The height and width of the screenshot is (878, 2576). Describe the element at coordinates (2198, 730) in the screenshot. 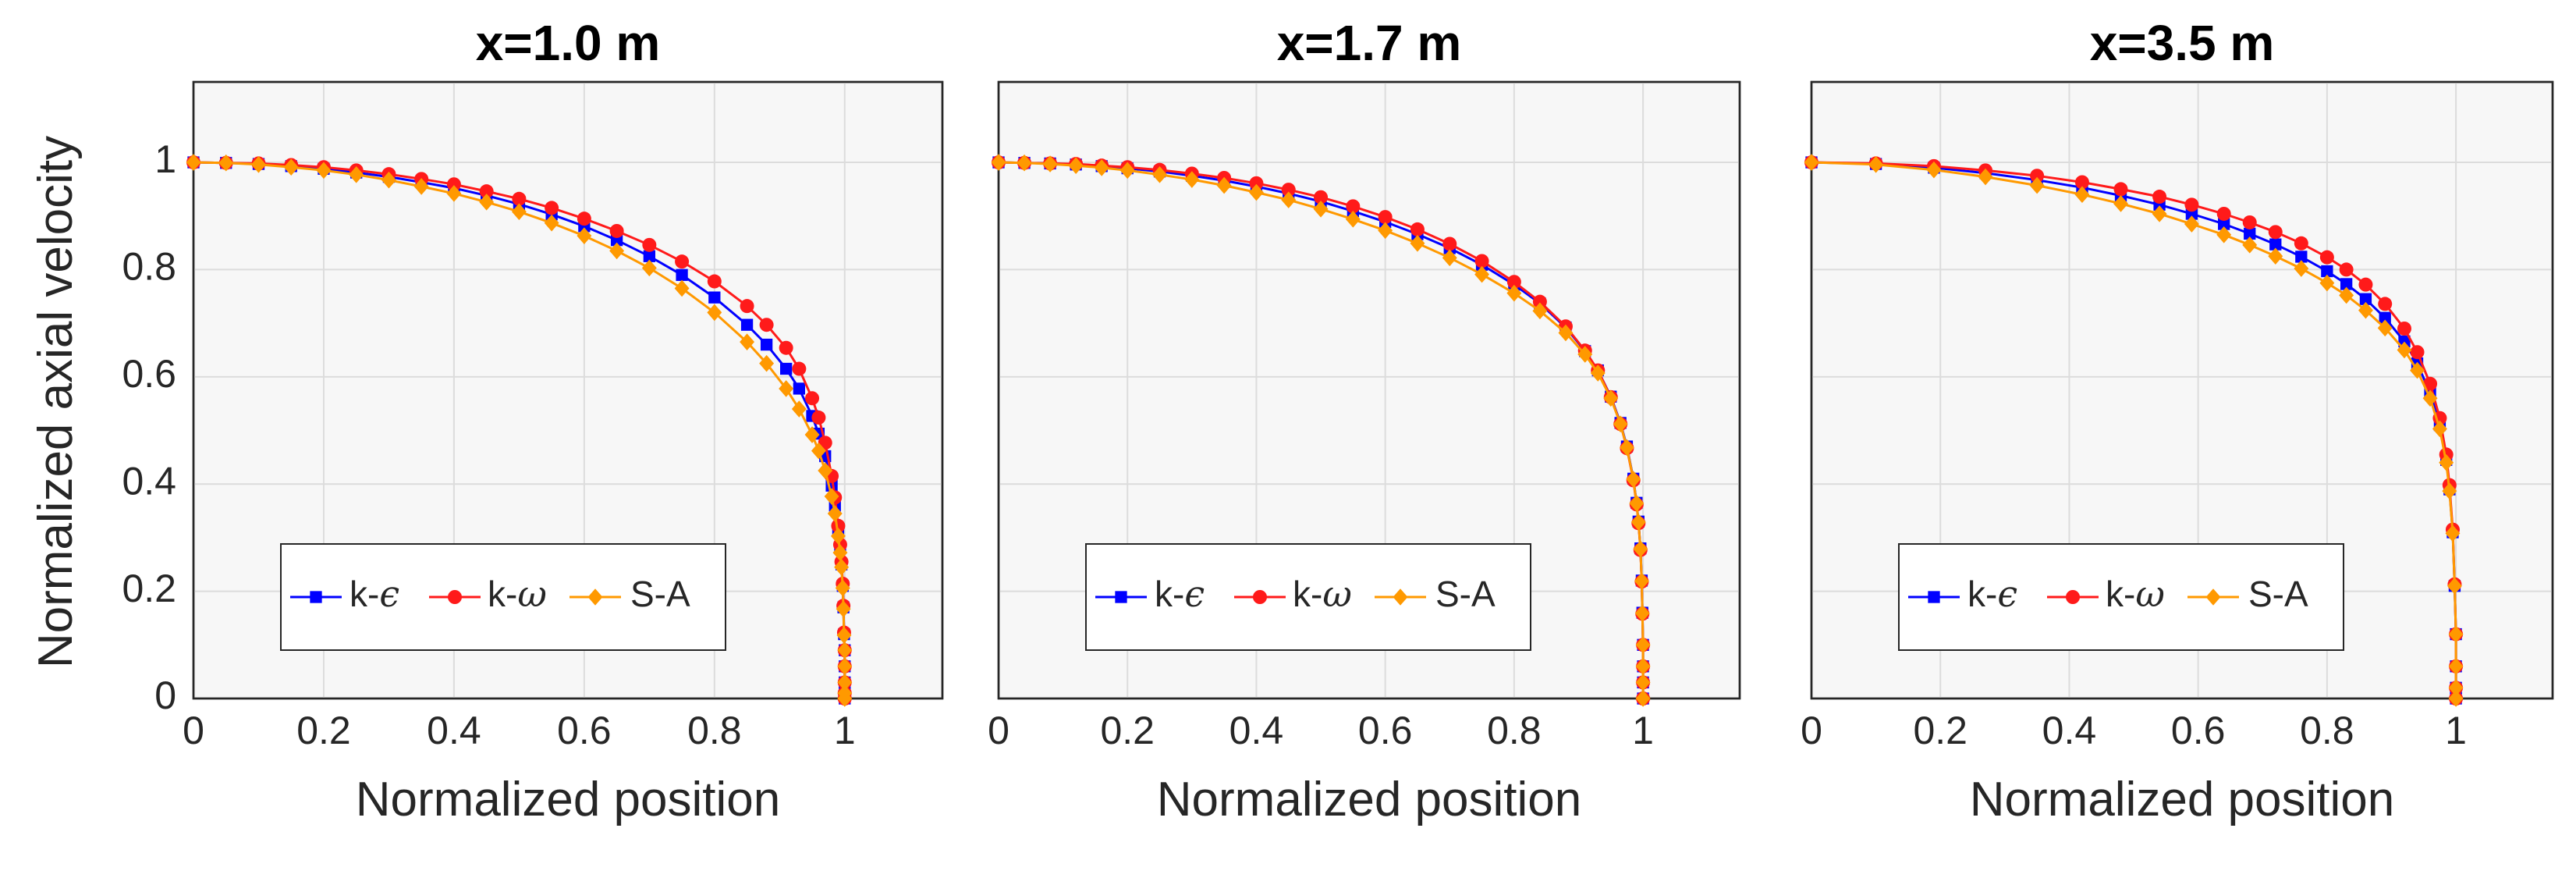

I see `x-tick-label: 0.6` at that location.